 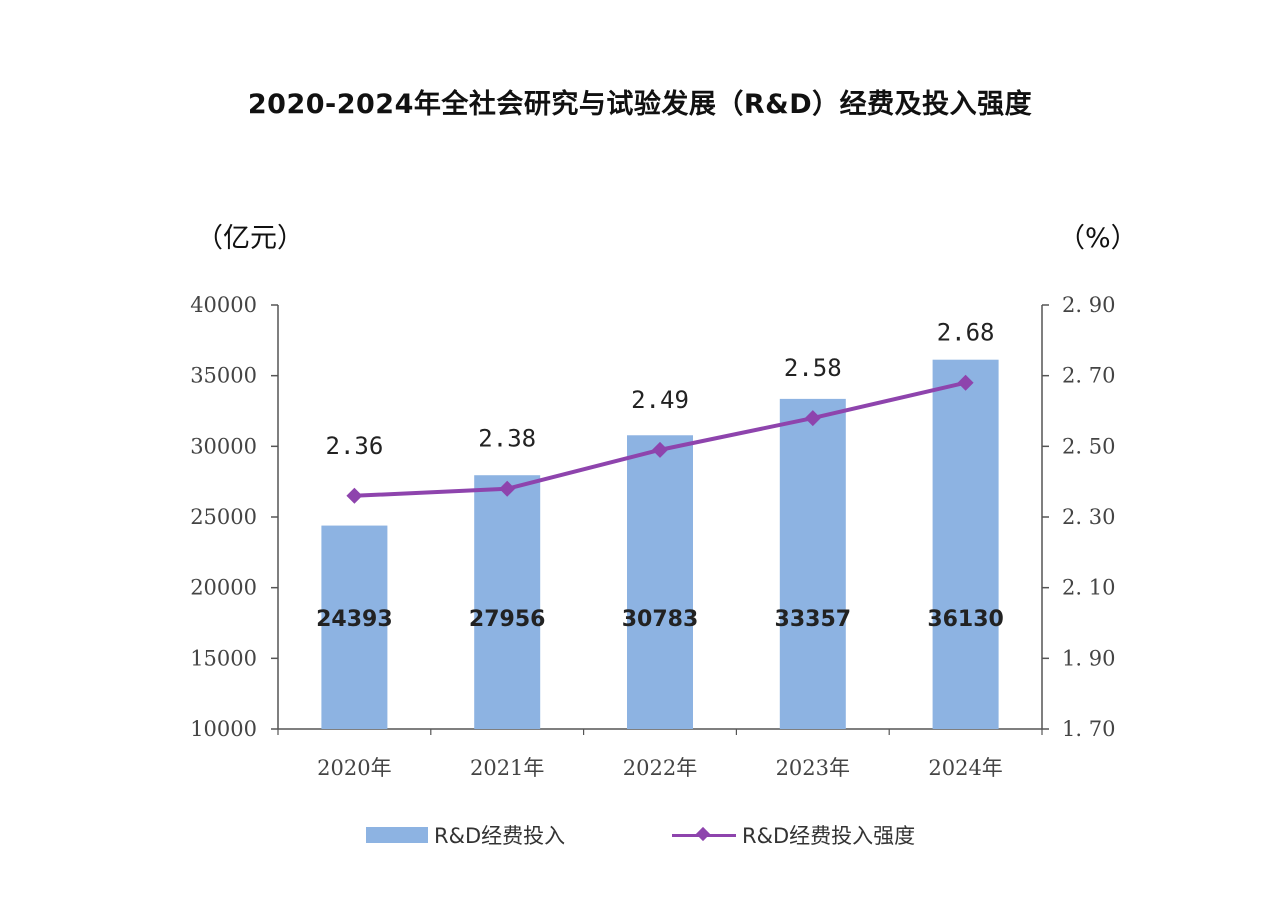 What do you see at coordinates (1088, 729) in the screenshot?
I see `right-axis-tick-label: 1. 70` at bounding box center [1088, 729].